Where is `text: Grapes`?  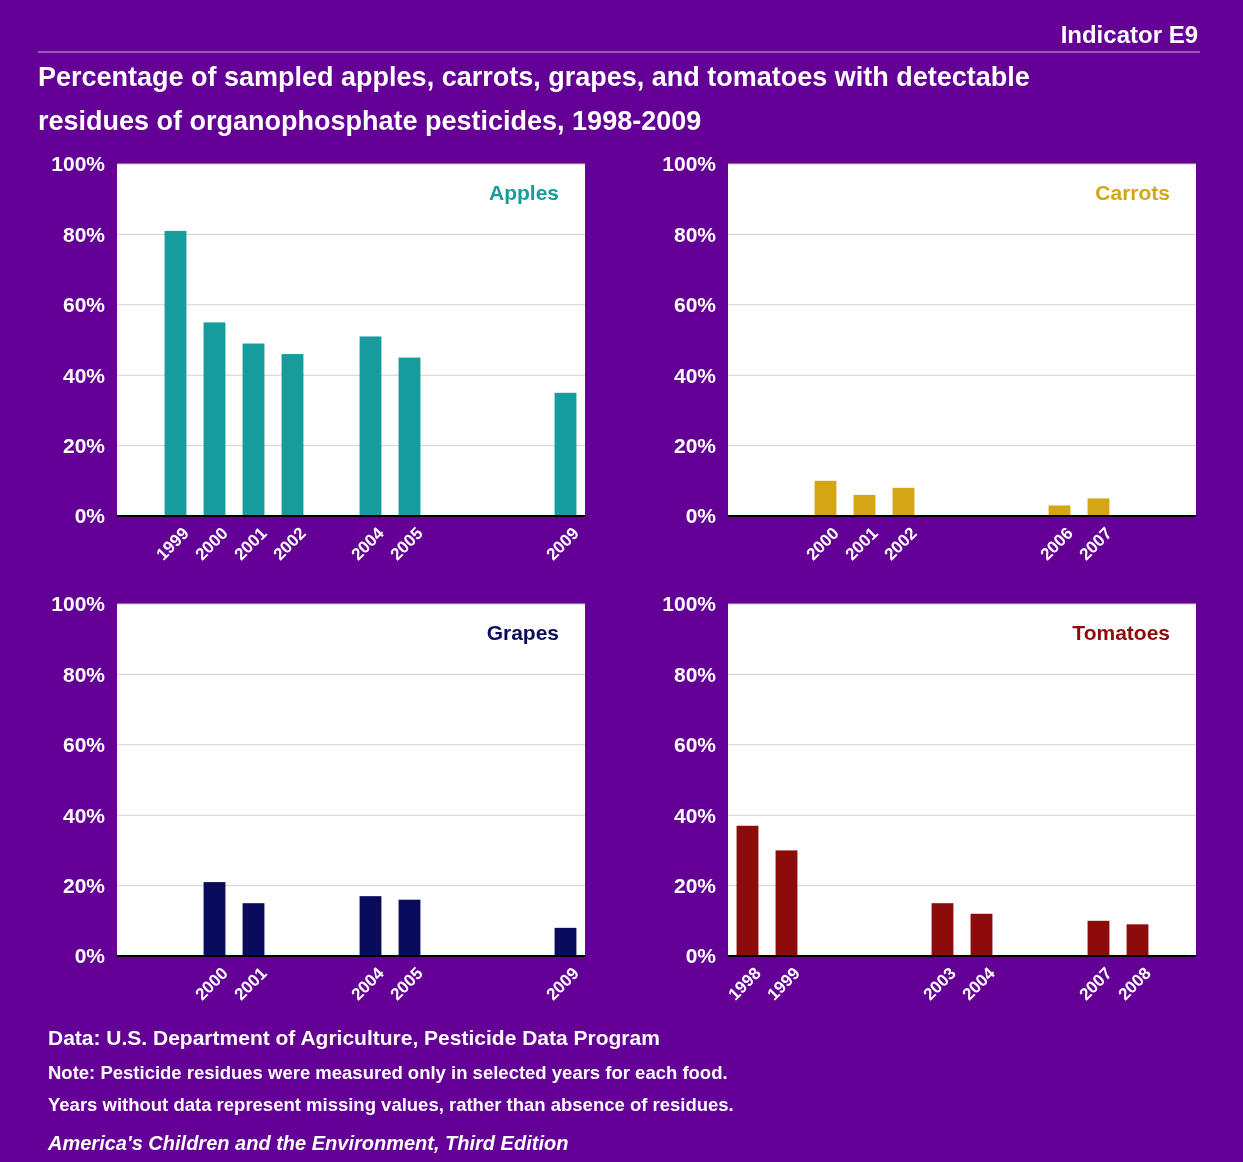 text: Grapes is located at coordinates (522, 632).